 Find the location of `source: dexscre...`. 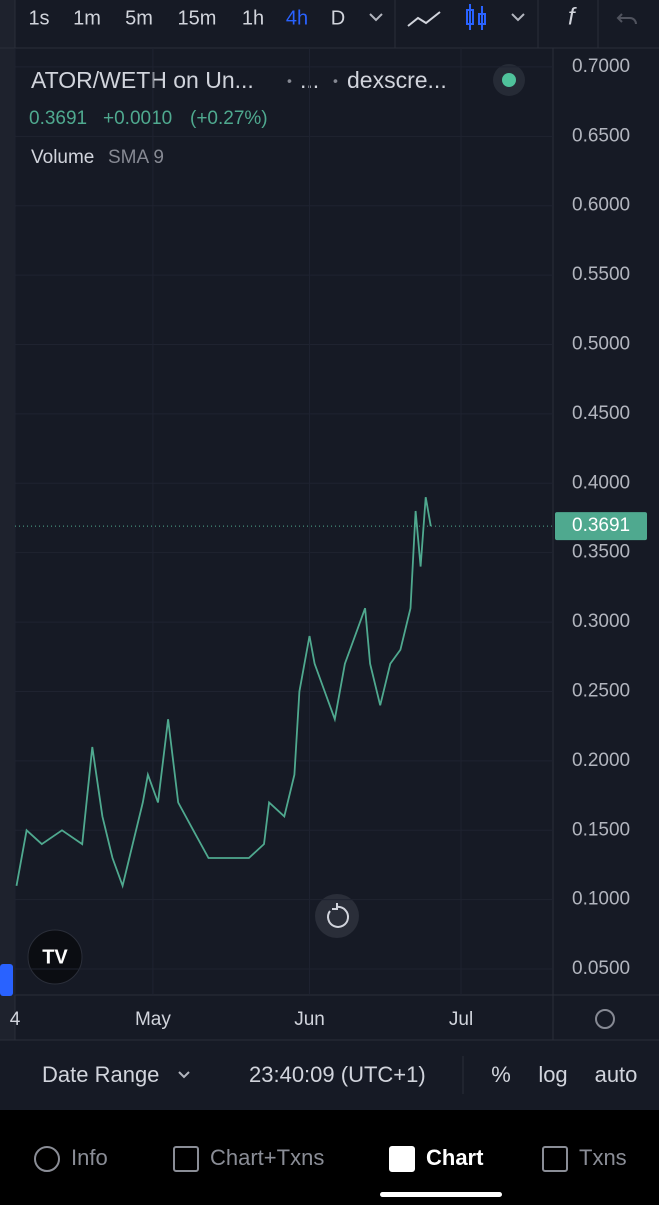

source: dexscre... is located at coordinates (397, 80).